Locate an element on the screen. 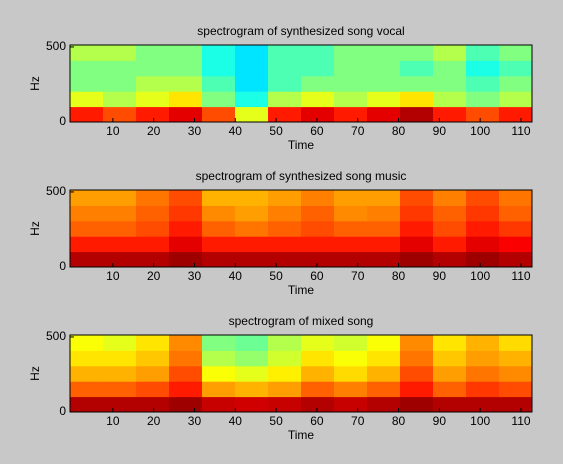 The image size is (563, 464). x-tick-label: 40 is located at coordinates (236, 276).